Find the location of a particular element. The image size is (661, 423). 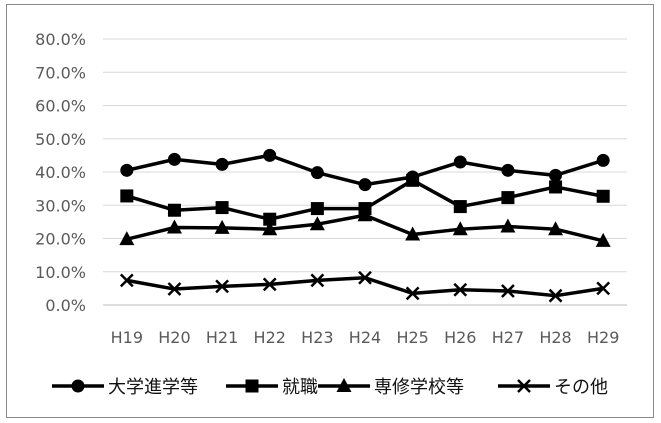

y-tick-label: 30.0% is located at coordinates (60, 205).